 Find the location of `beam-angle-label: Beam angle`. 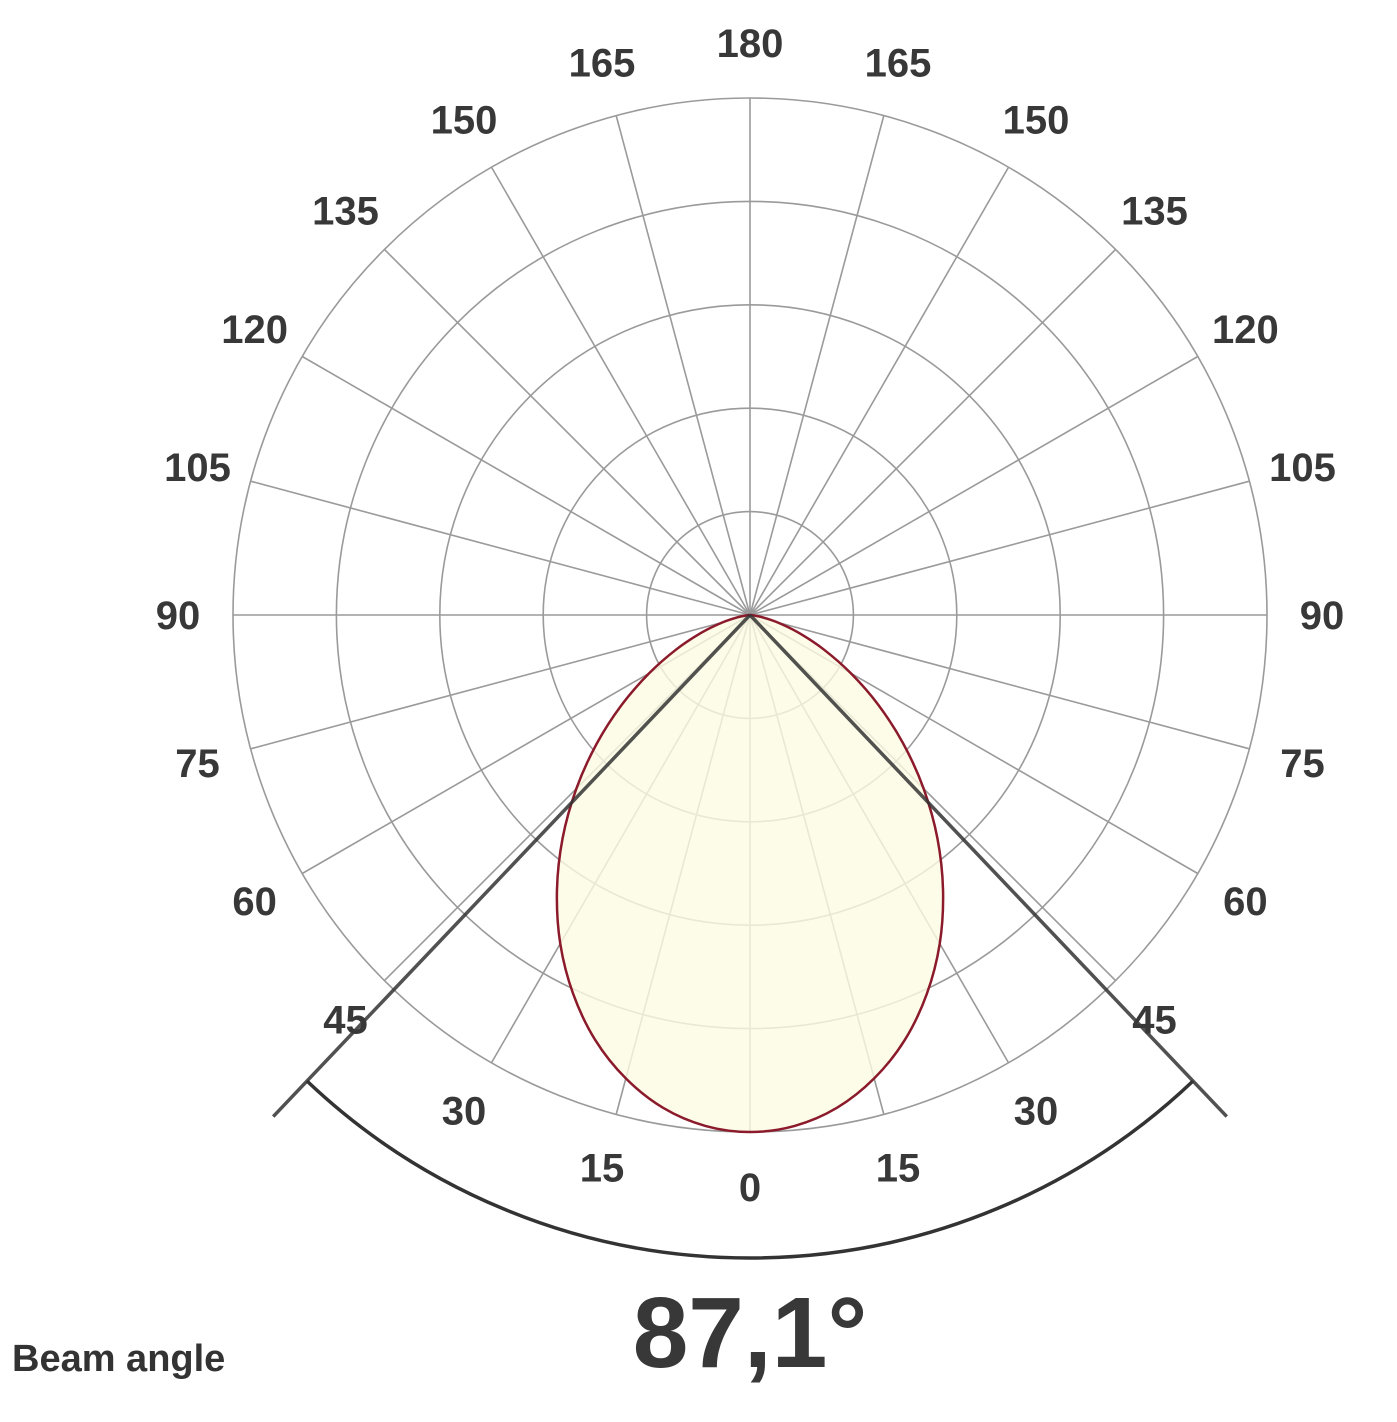

beam-angle-label: Beam angle is located at coordinates (119, 1359).